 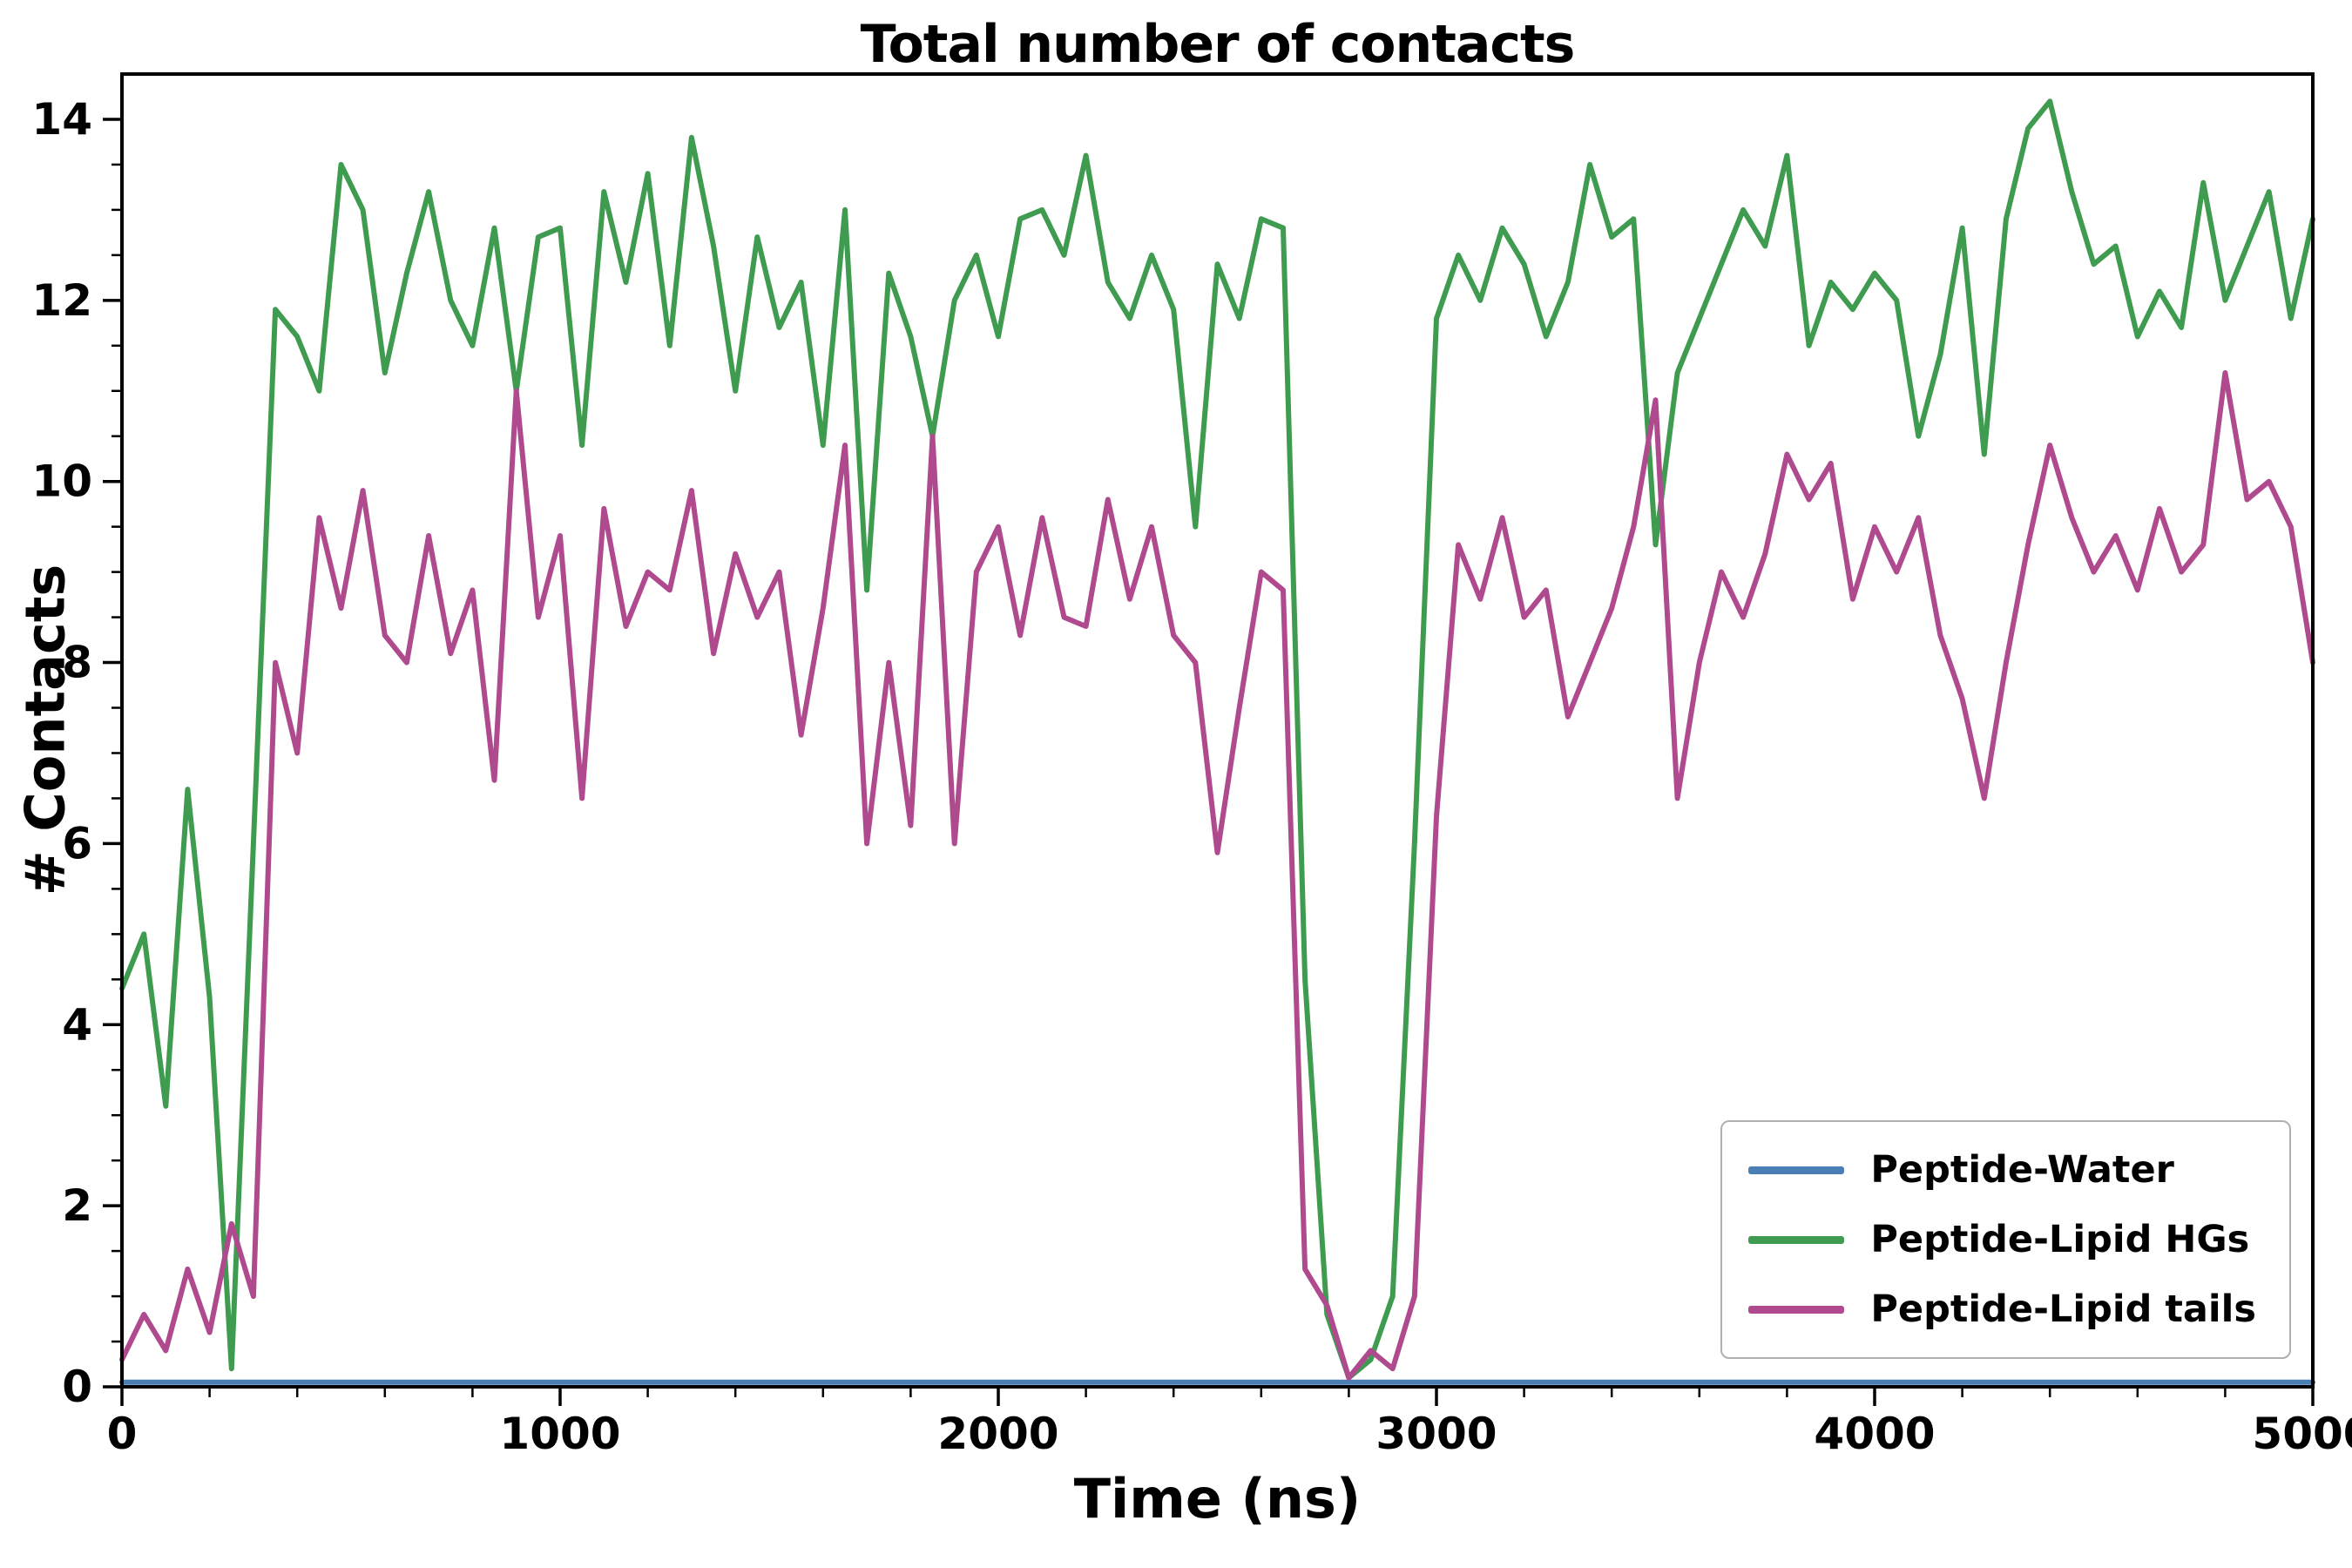 I want to click on x-axis-label: Time (ns), so click(x=1217, y=1499).